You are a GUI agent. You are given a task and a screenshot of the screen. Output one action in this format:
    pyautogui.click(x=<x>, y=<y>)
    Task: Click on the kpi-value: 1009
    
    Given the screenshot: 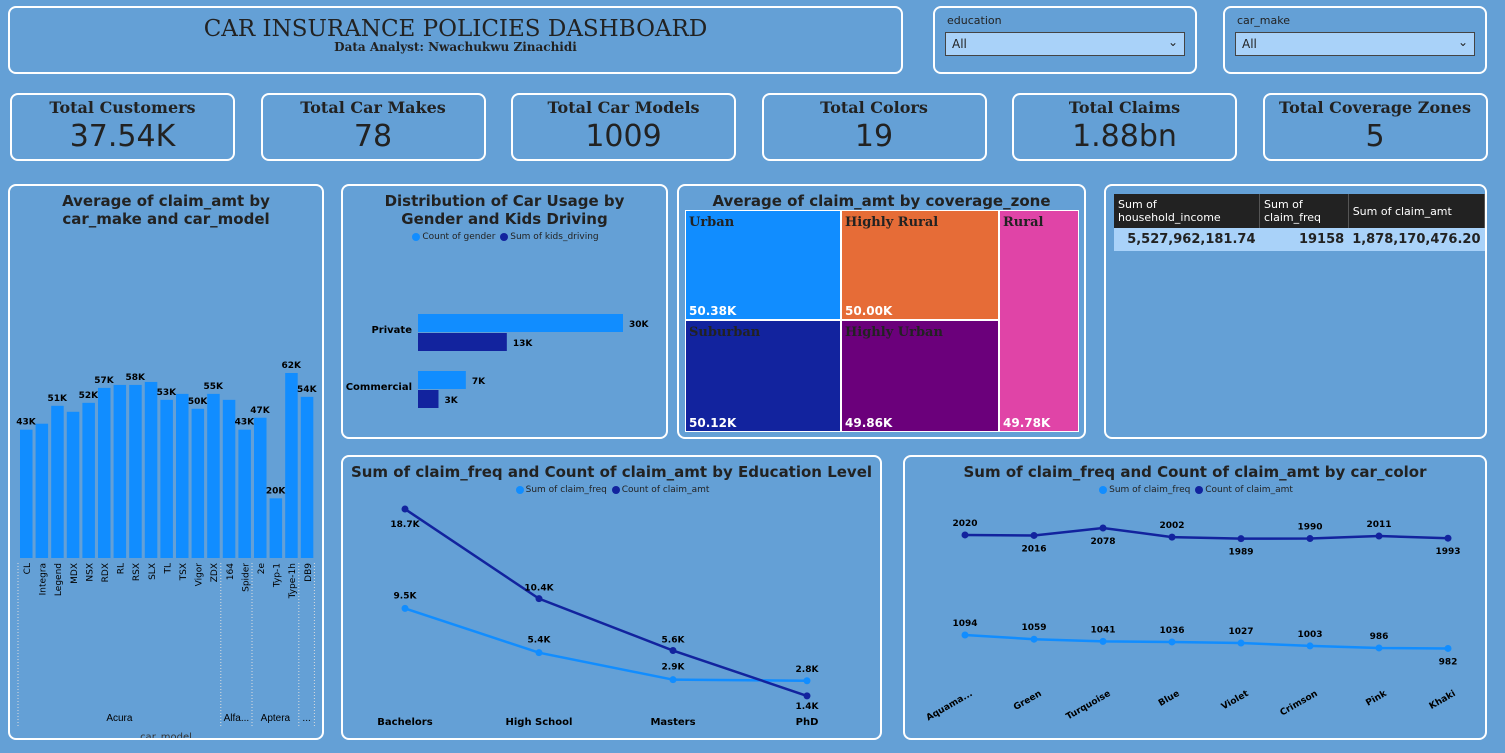 What is the action you would take?
    pyautogui.click(x=623, y=136)
    